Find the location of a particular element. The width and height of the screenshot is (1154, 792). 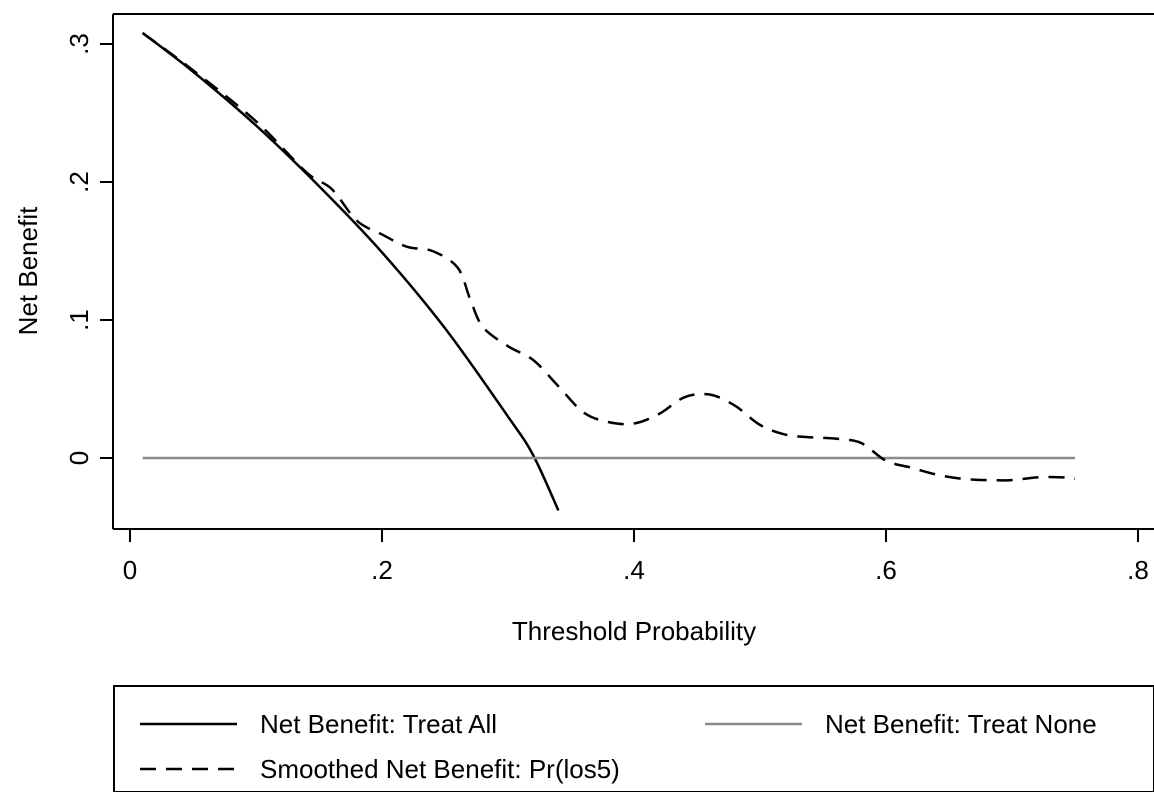

x-tick-label: 0 is located at coordinates (130, 570).